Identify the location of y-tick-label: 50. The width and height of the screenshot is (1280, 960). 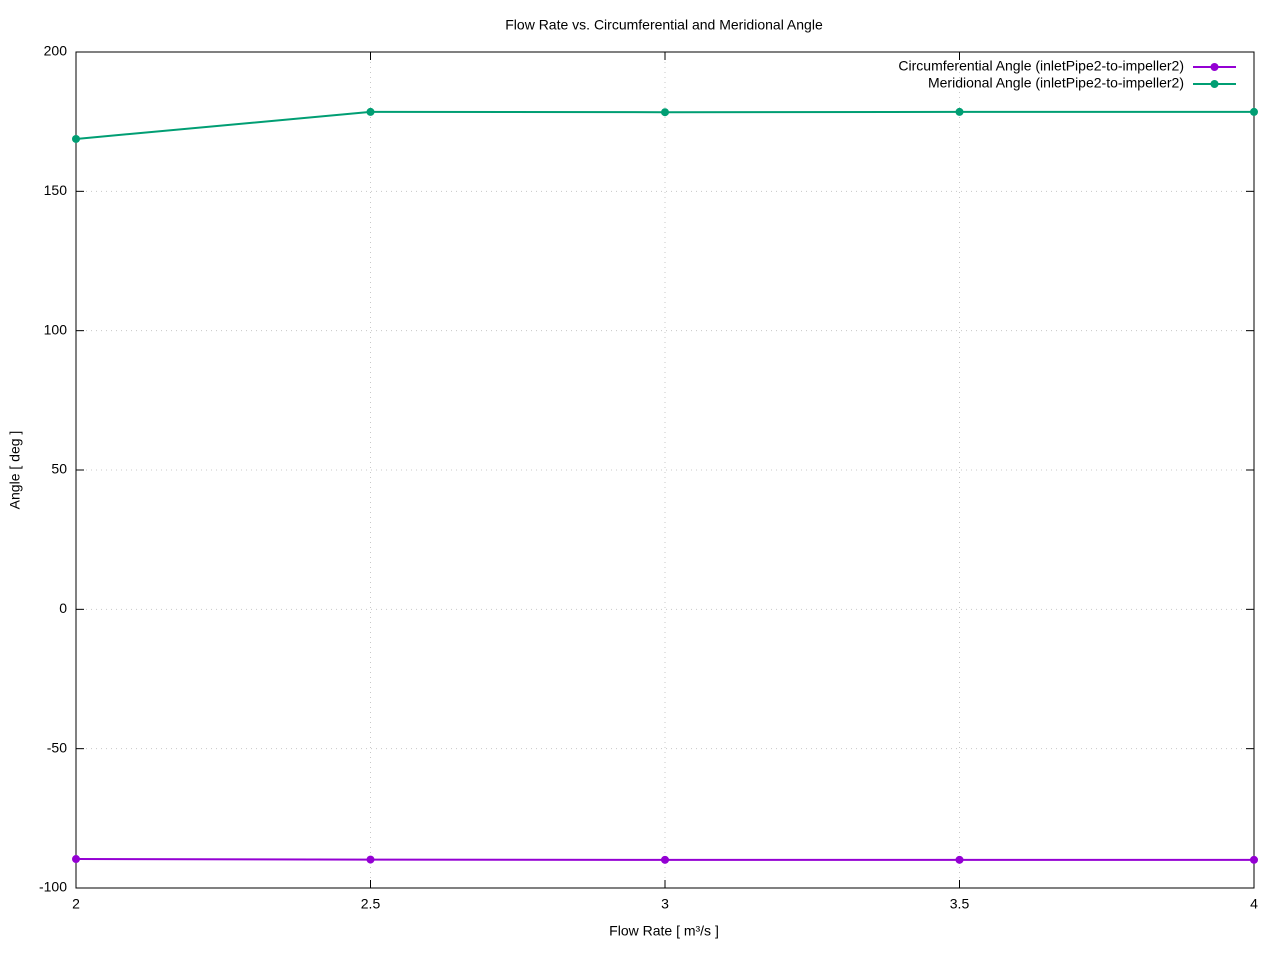
(59, 469).